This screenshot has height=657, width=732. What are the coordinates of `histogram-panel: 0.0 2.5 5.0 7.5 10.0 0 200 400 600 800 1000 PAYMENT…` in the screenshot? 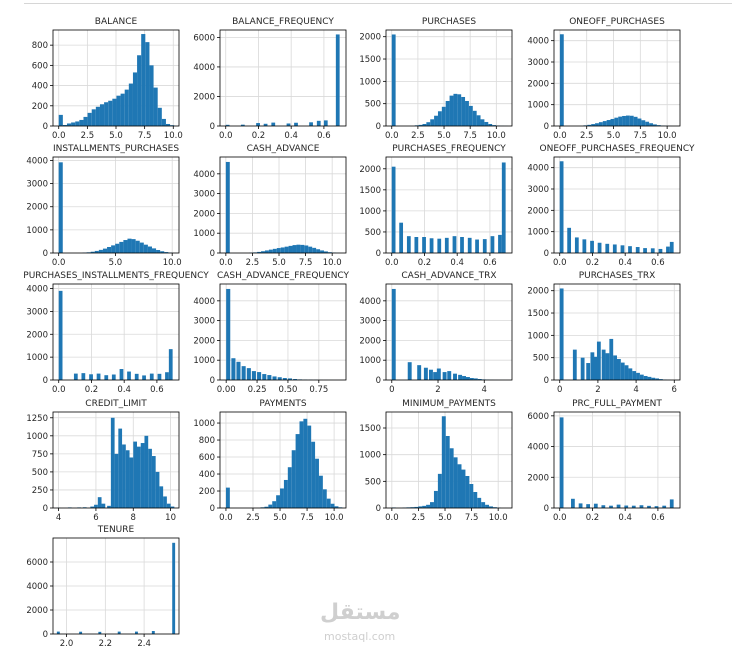 It's located at (270, 461).